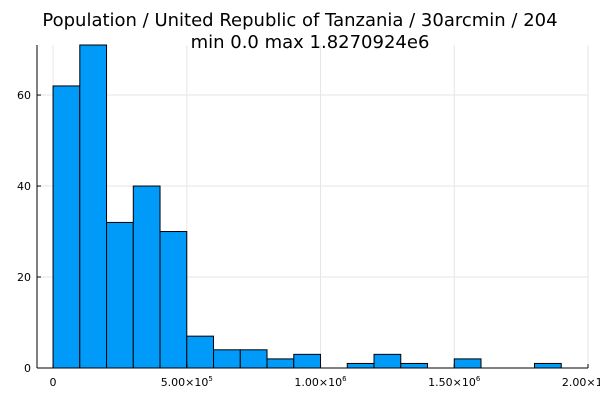  Describe the element at coordinates (29, 232) in the screenshot. I see `y-axis-ticks: 0 20 40 60` at that location.